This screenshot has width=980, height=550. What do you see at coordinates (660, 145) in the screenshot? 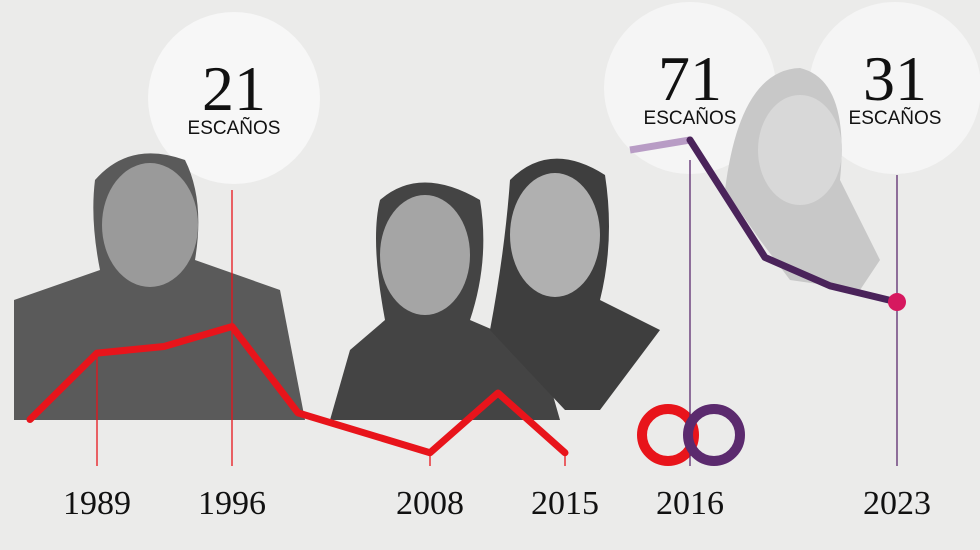
I see `lead-in-line` at bounding box center [660, 145].